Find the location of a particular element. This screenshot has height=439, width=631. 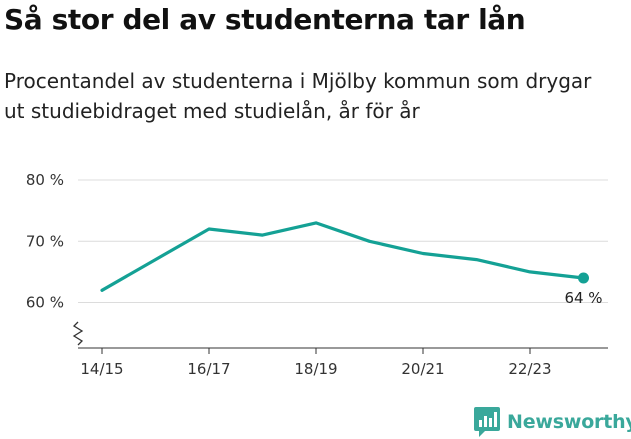

axes is located at coordinates (340, 337).